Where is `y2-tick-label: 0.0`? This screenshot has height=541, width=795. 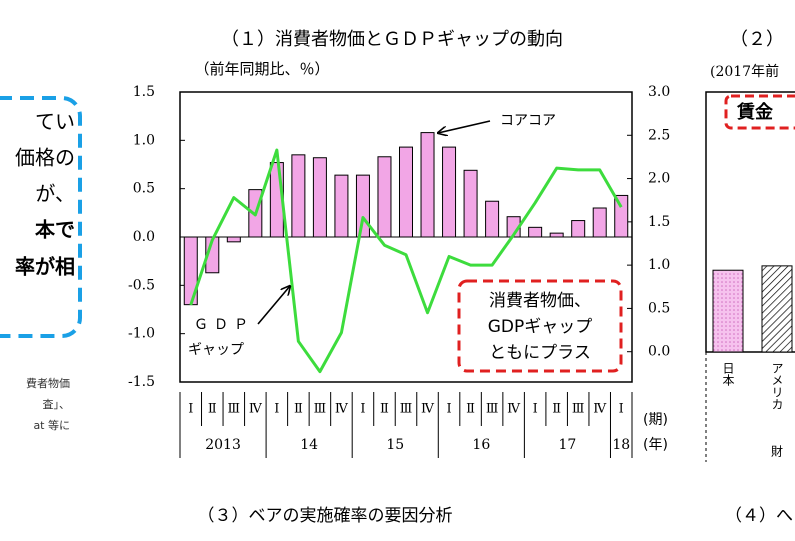
y2-tick-label: 0.0 is located at coordinates (659, 352).